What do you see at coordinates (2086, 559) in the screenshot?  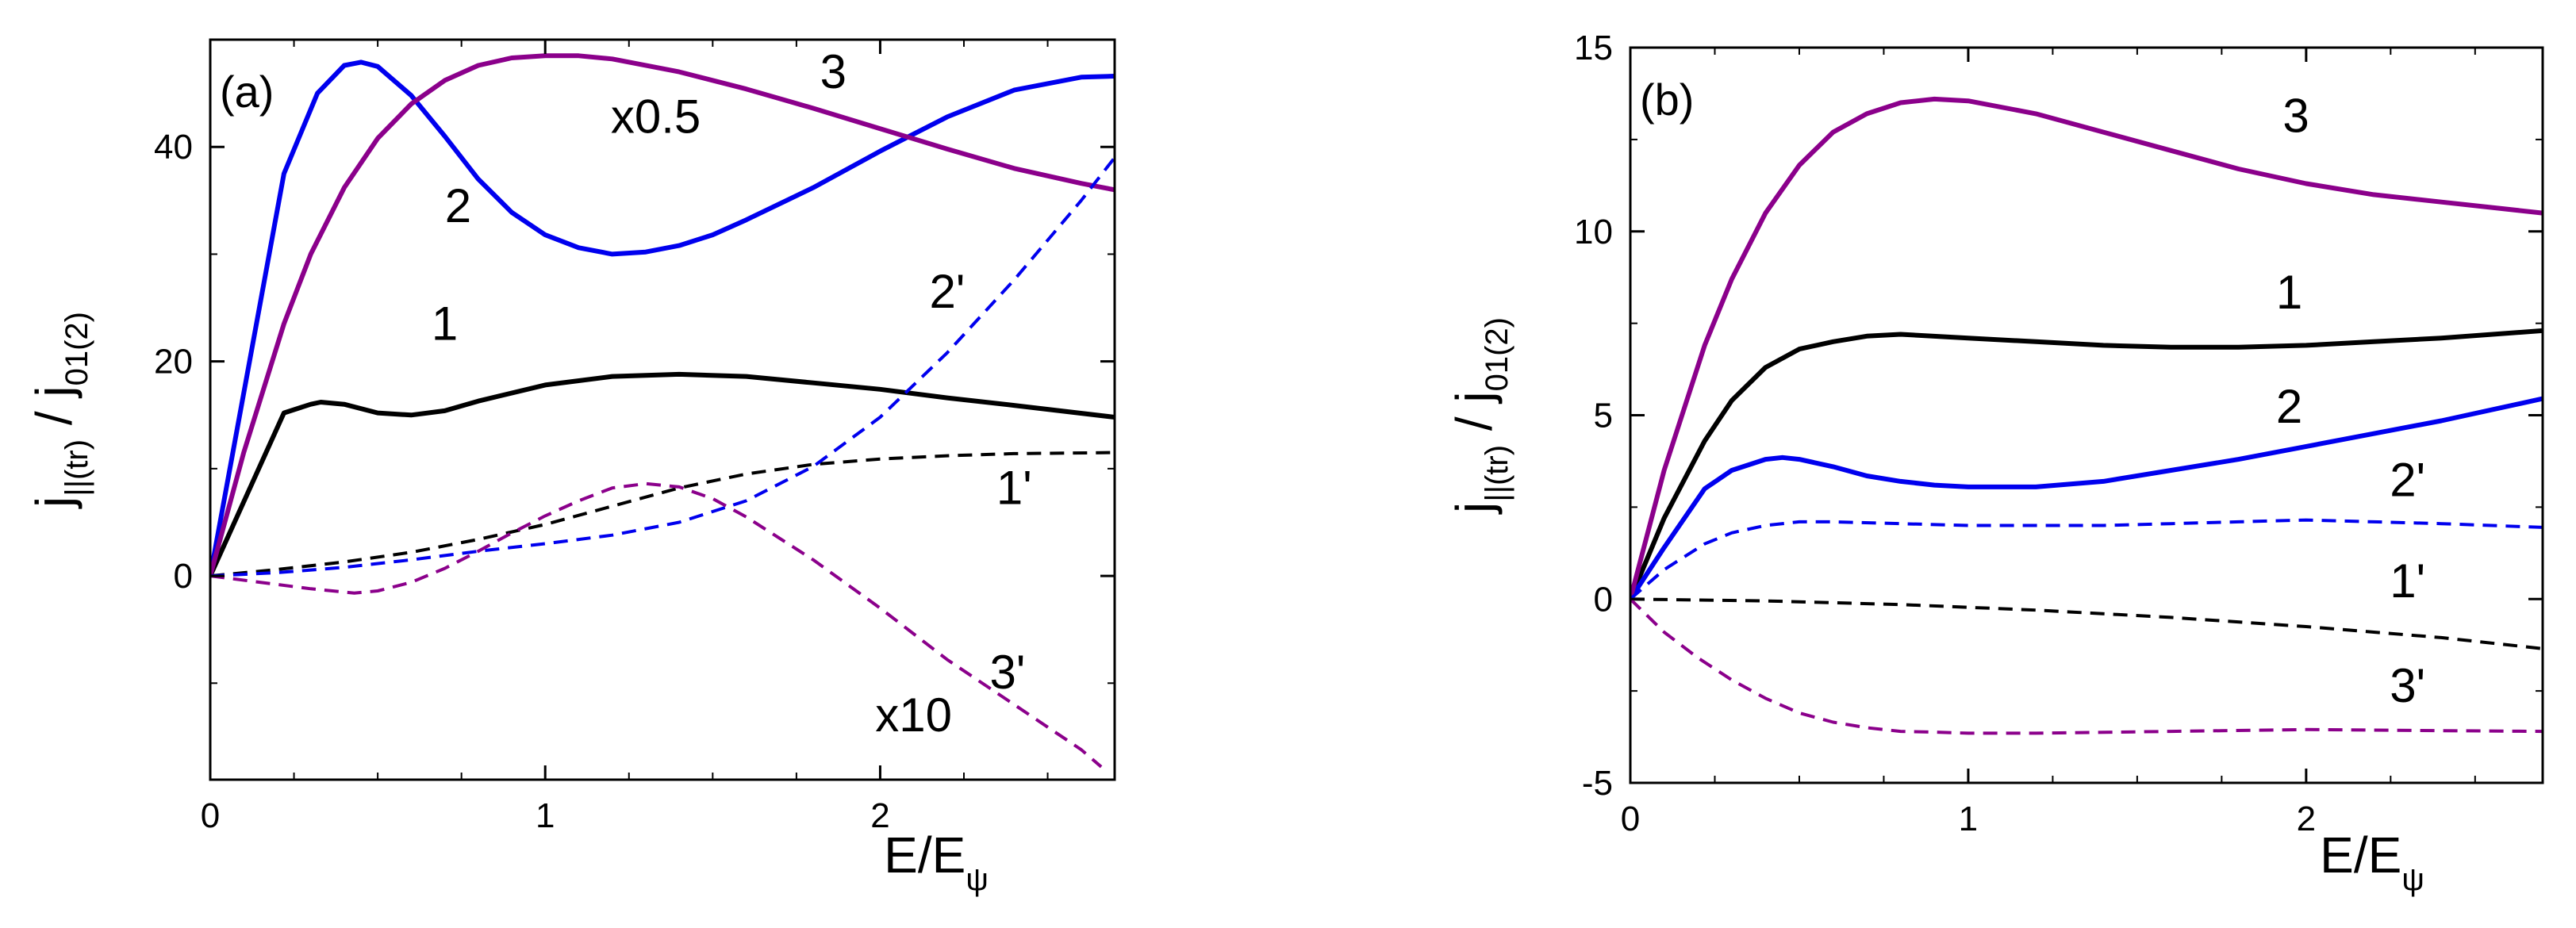 I see `series-line-2-prime` at bounding box center [2086, 559].